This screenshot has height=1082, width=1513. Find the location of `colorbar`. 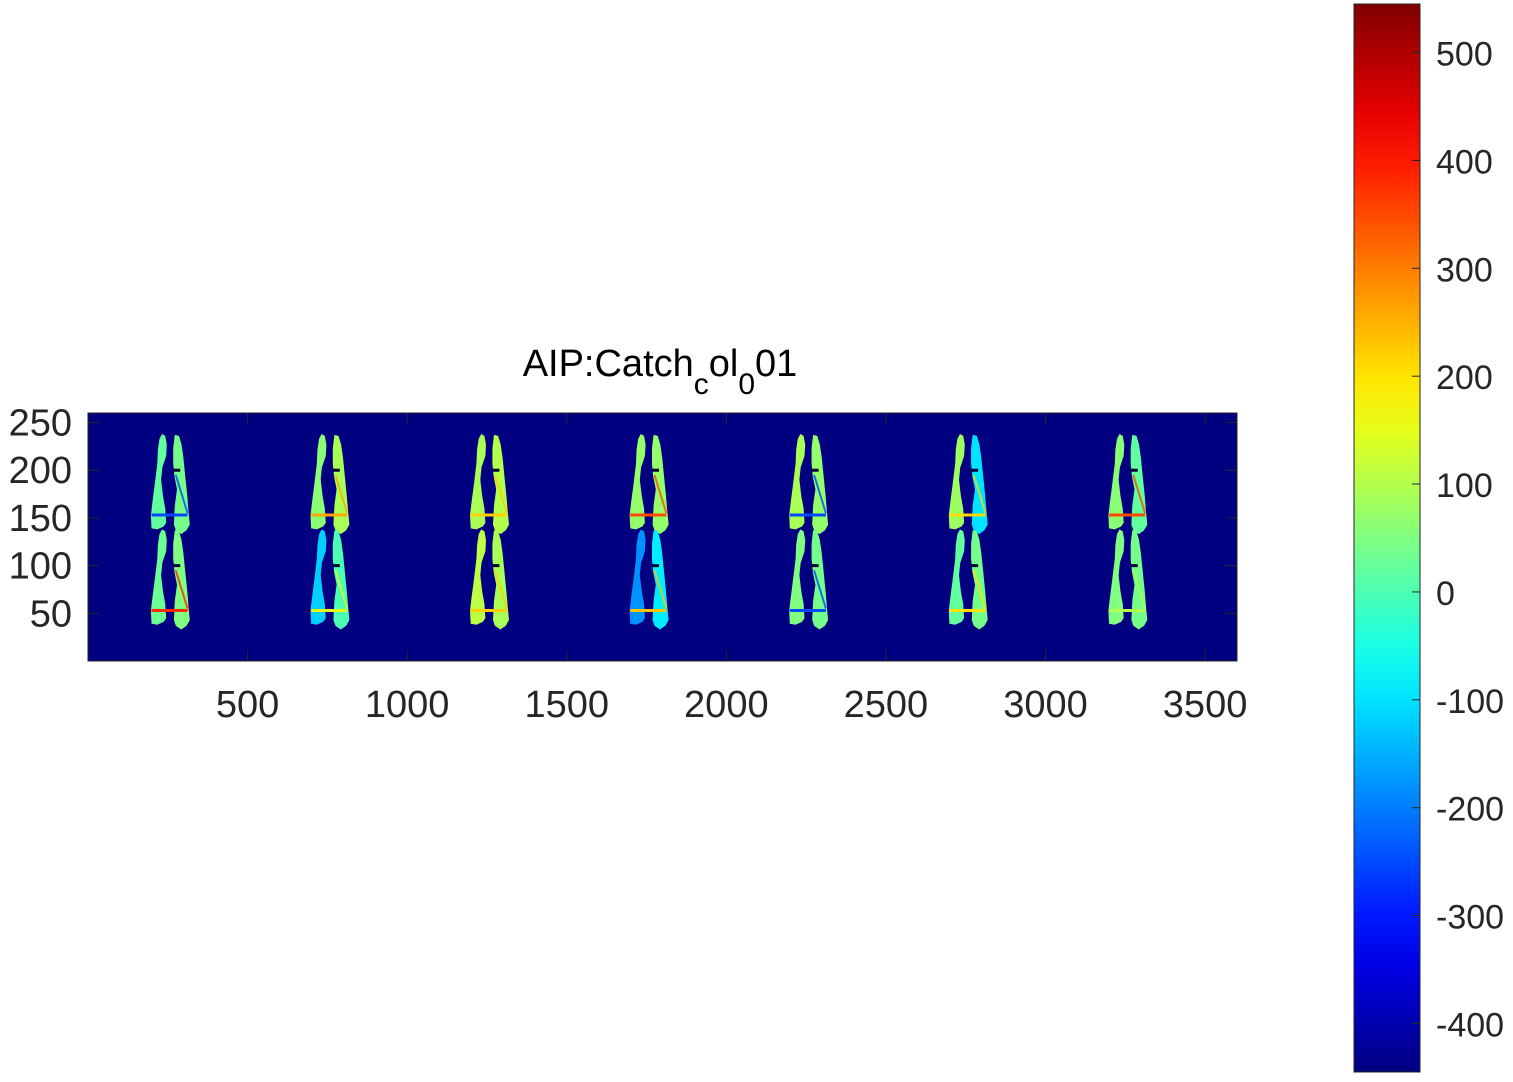

colorbar is located at coordinates (1387, 538).